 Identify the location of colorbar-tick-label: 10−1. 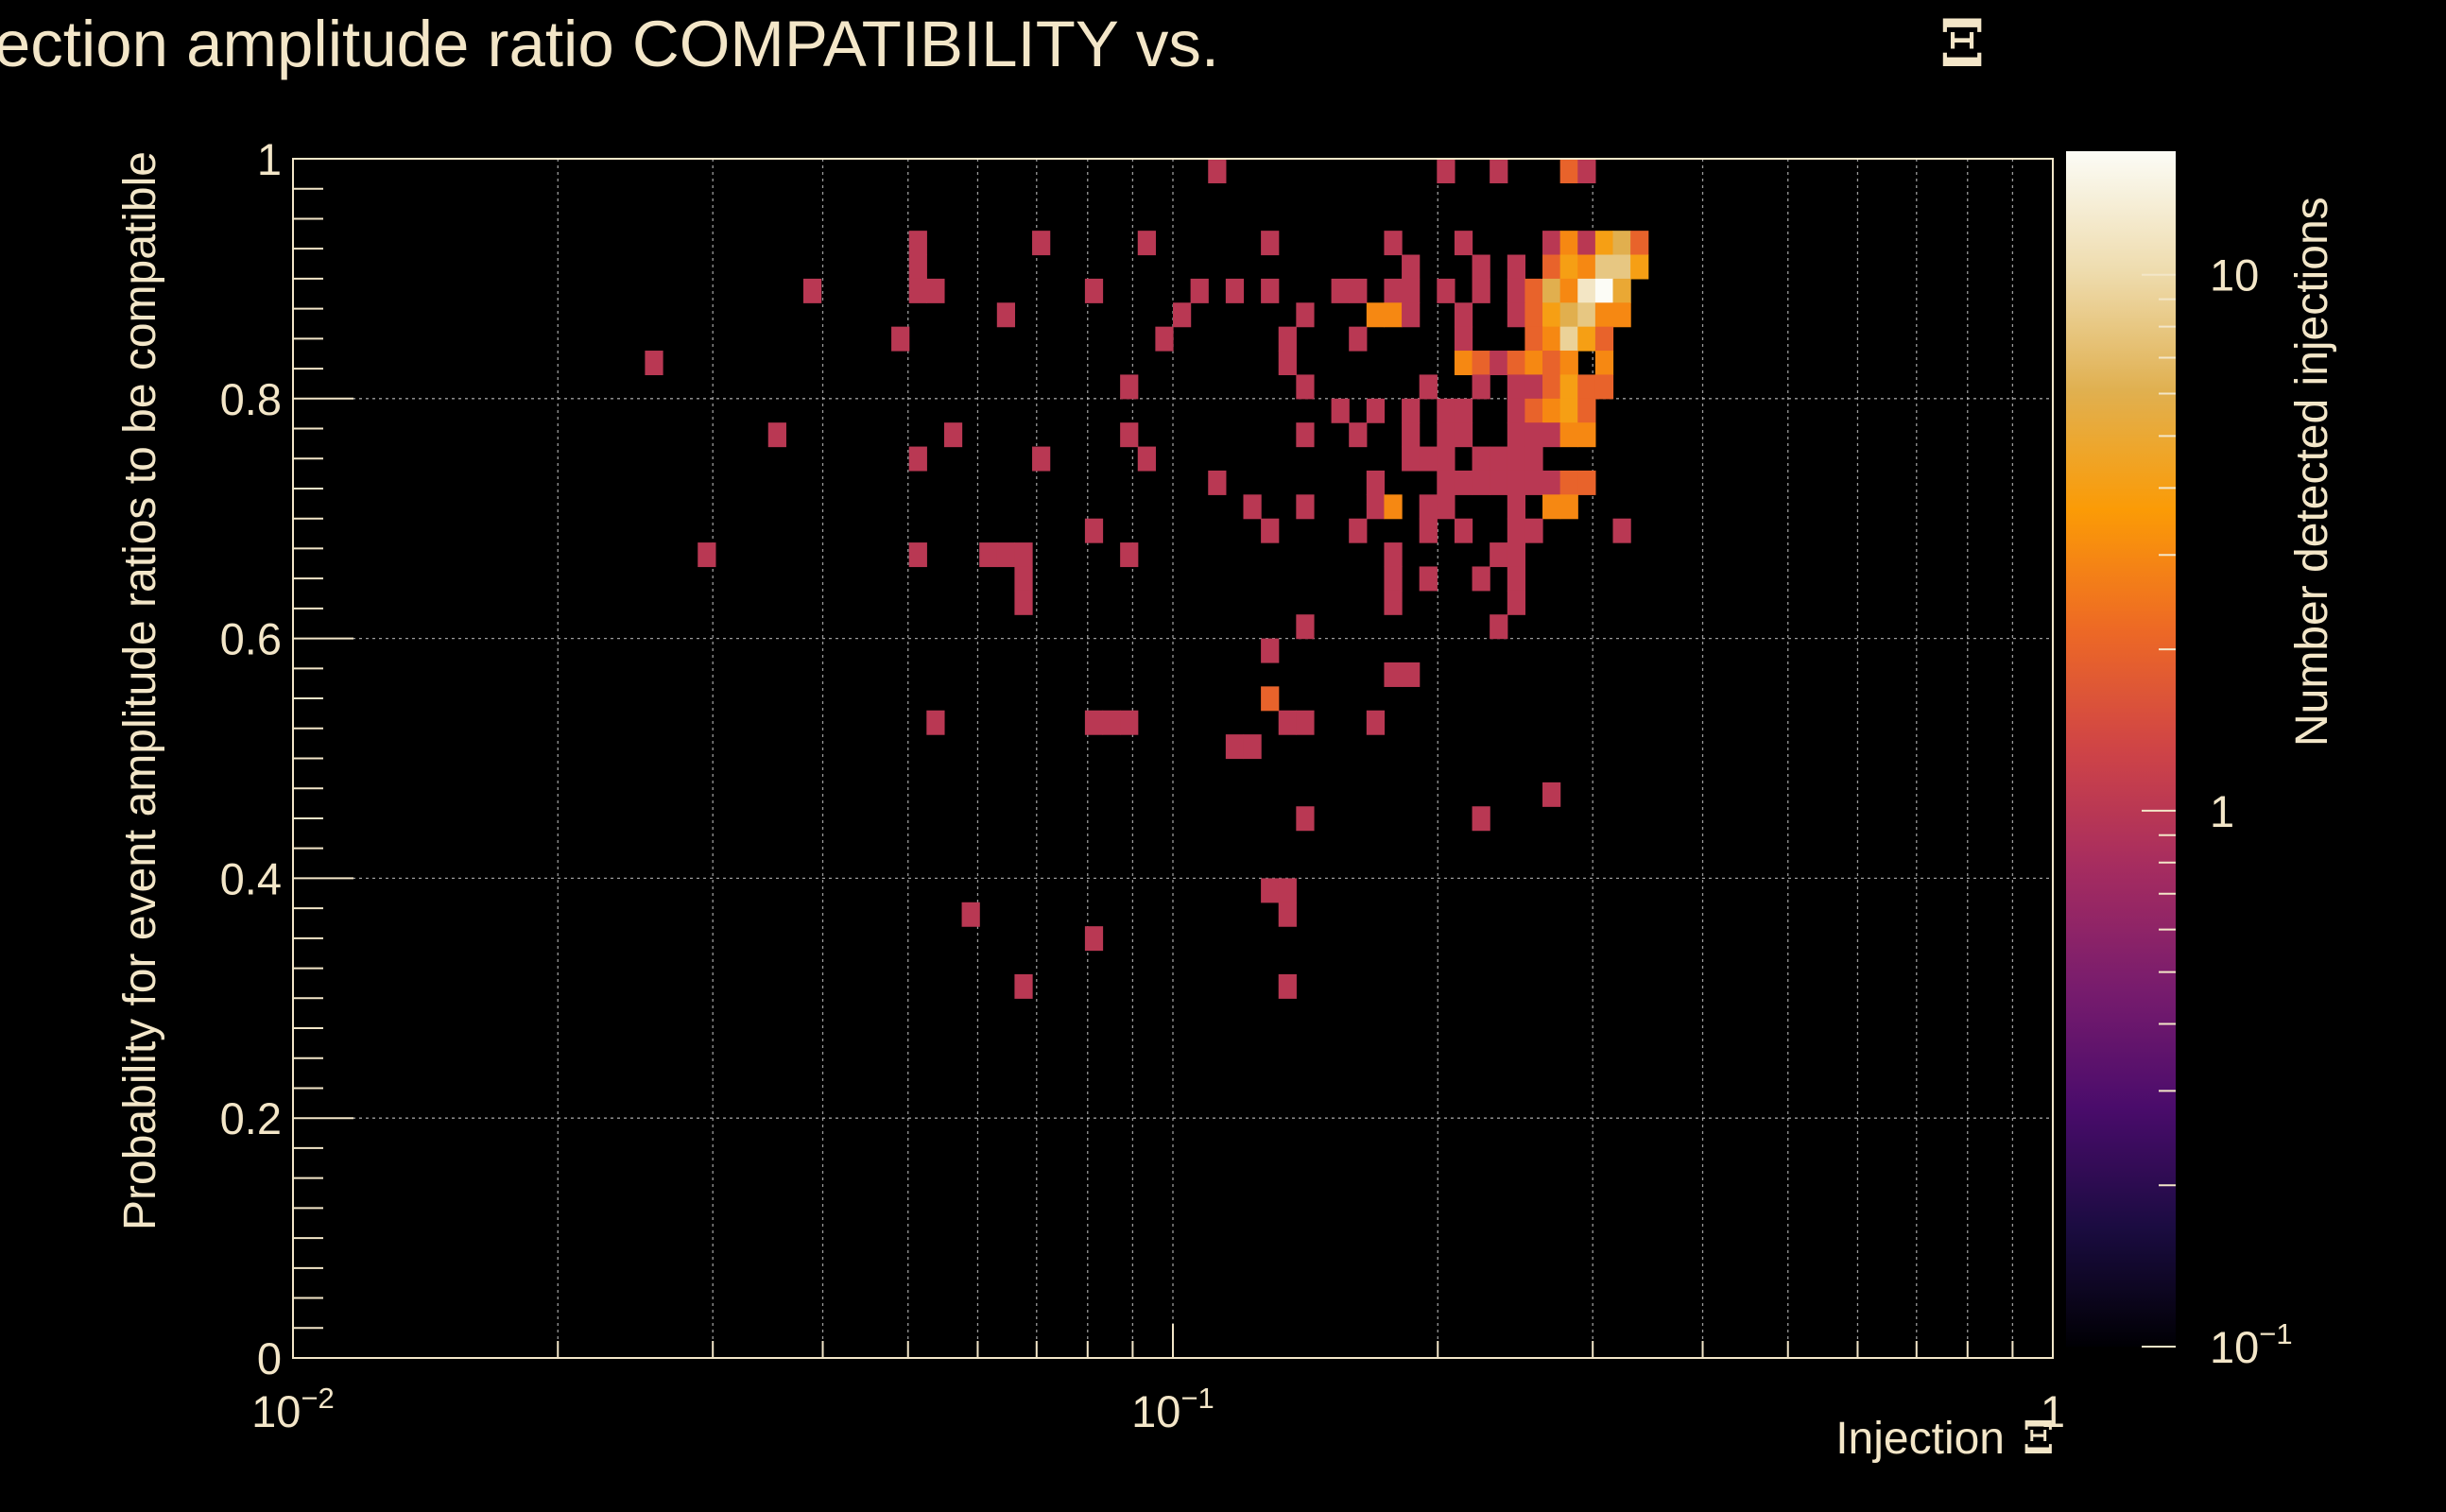
(2252, 1344).